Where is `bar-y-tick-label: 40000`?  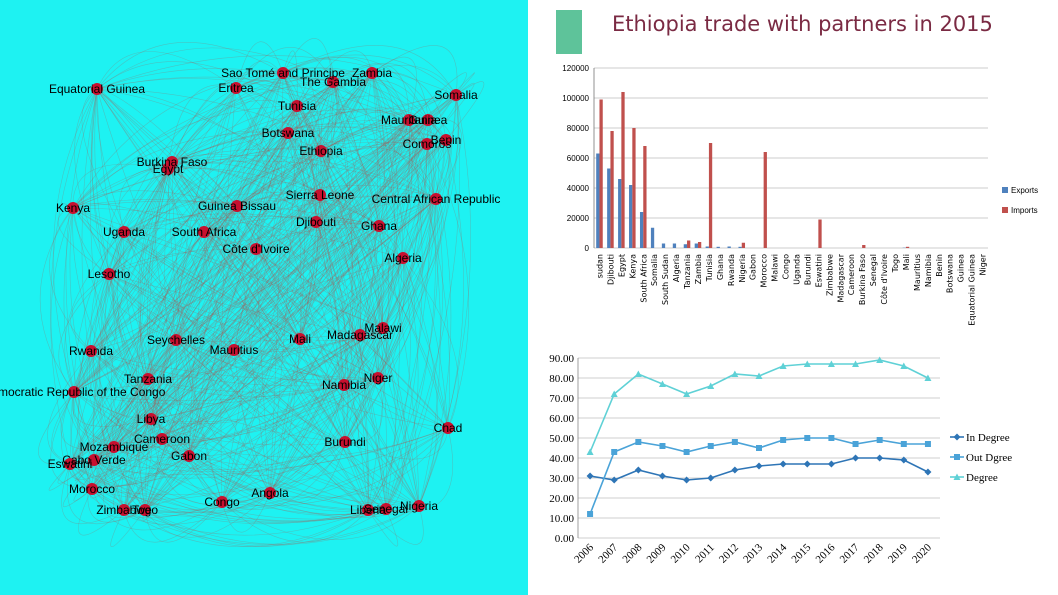
bar-y-tick-label: 40000 is located at coordinates (578, 188).